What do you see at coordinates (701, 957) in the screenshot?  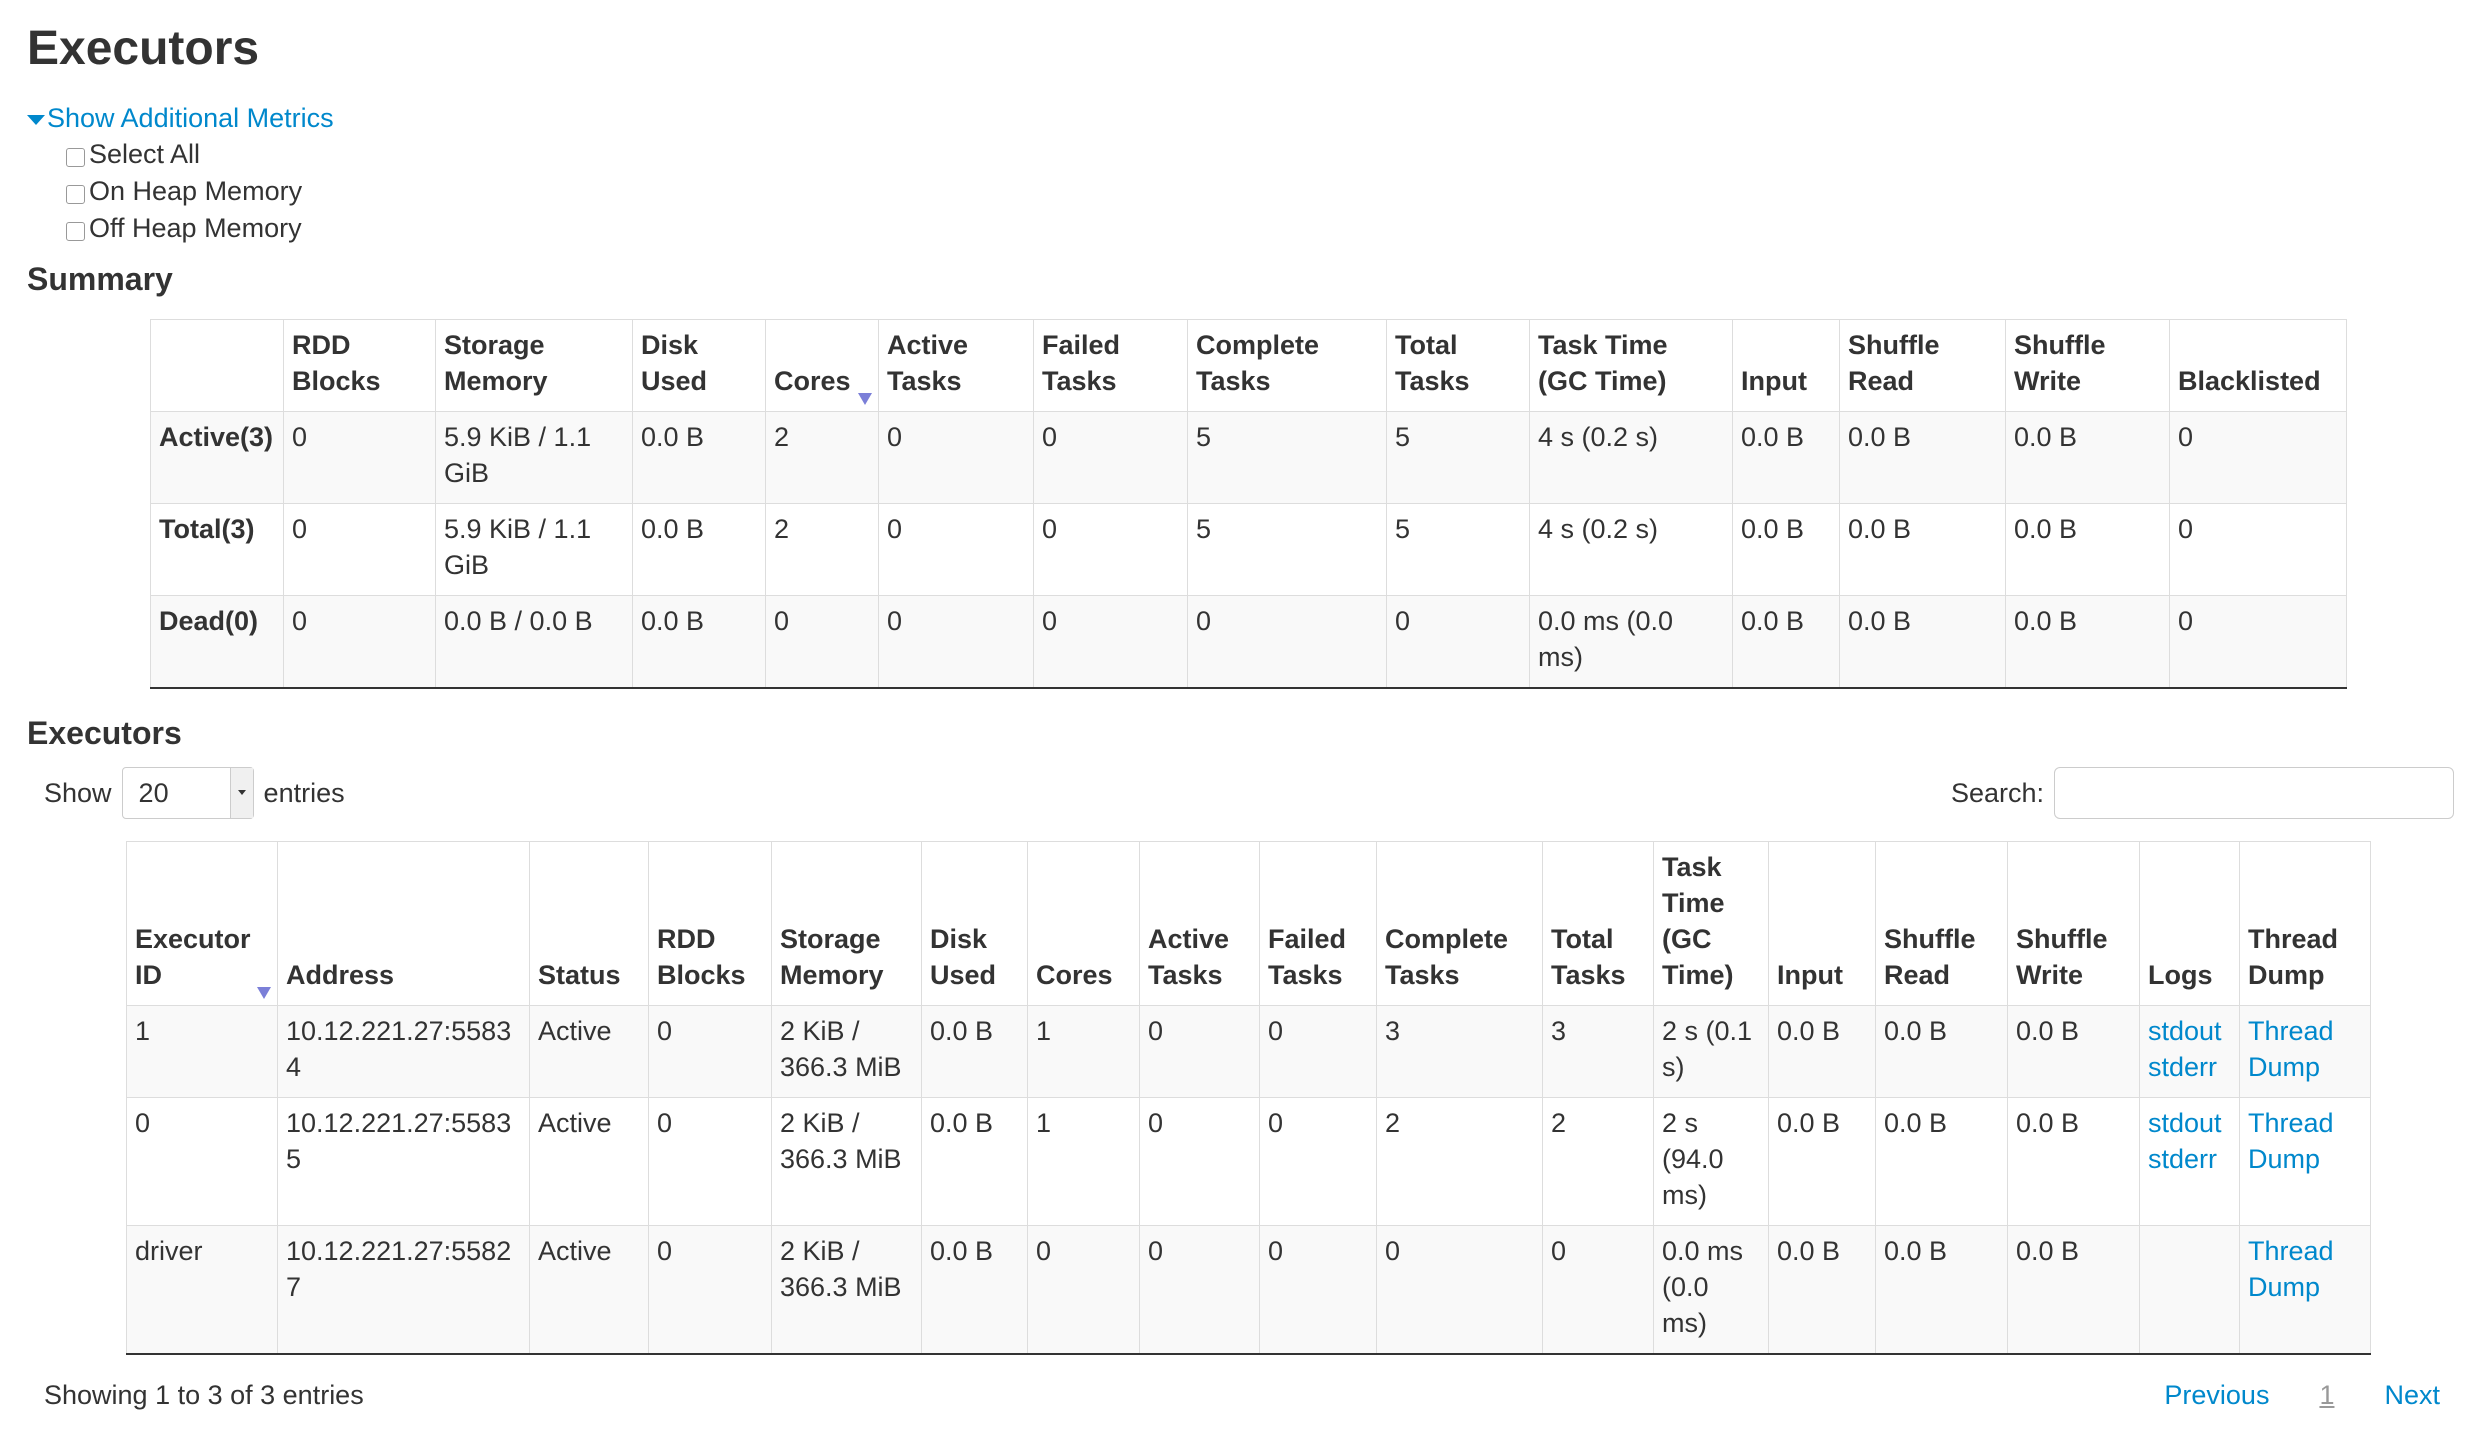 I see `header-label: RDD Blocks` at bounding box center [701, 957].